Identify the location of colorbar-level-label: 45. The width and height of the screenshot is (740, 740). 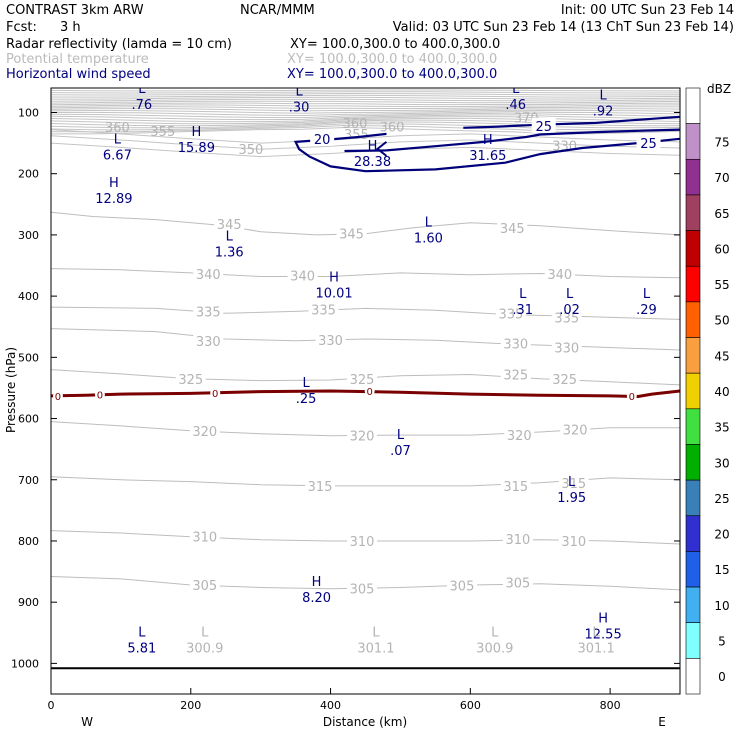
(721, 356).